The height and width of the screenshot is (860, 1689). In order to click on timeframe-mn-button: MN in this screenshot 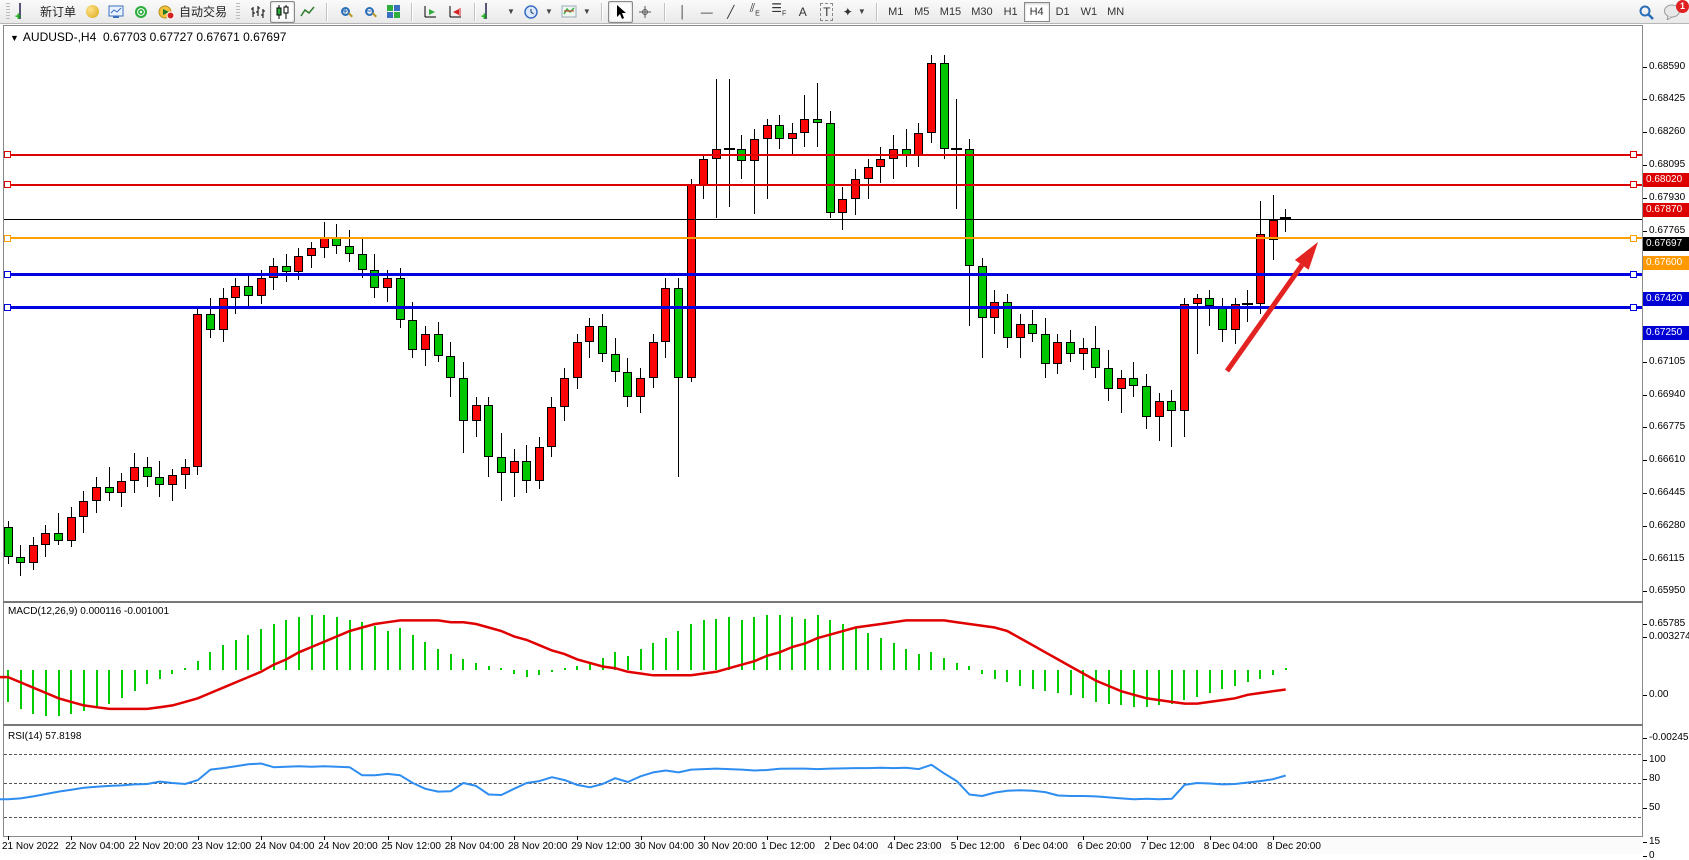, I will do `click(1116, 11)`.